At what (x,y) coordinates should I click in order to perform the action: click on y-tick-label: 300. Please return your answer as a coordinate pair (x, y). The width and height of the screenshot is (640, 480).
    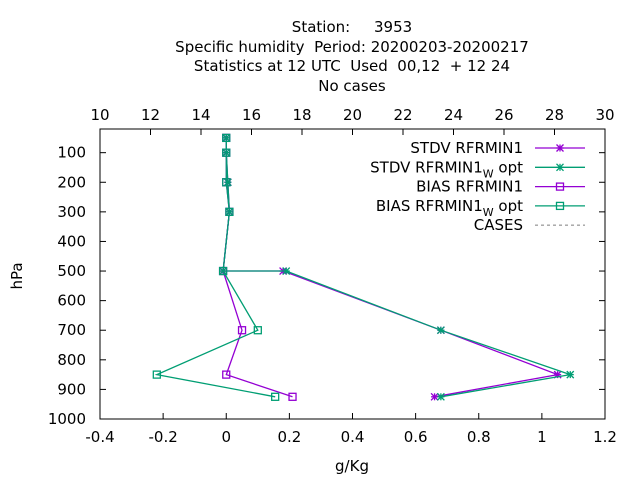
    Looking at the image, I should click on (71, 212).